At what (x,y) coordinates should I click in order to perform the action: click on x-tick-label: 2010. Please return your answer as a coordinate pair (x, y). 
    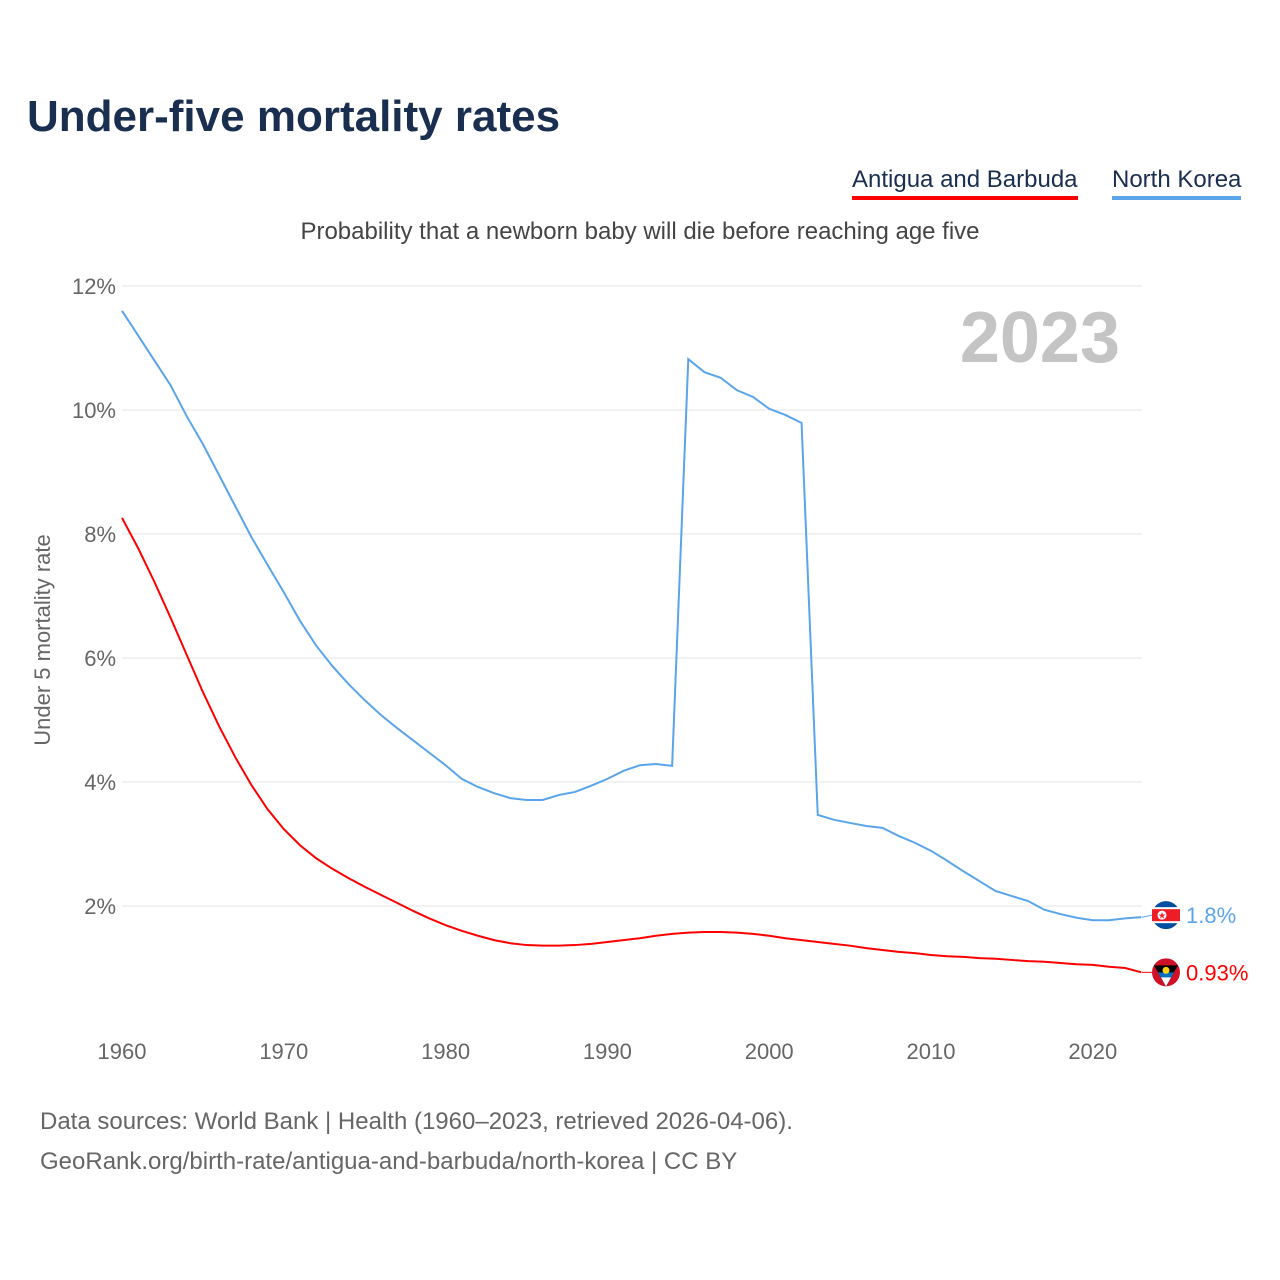
    Looking at the image, I should click on (931, 1051).